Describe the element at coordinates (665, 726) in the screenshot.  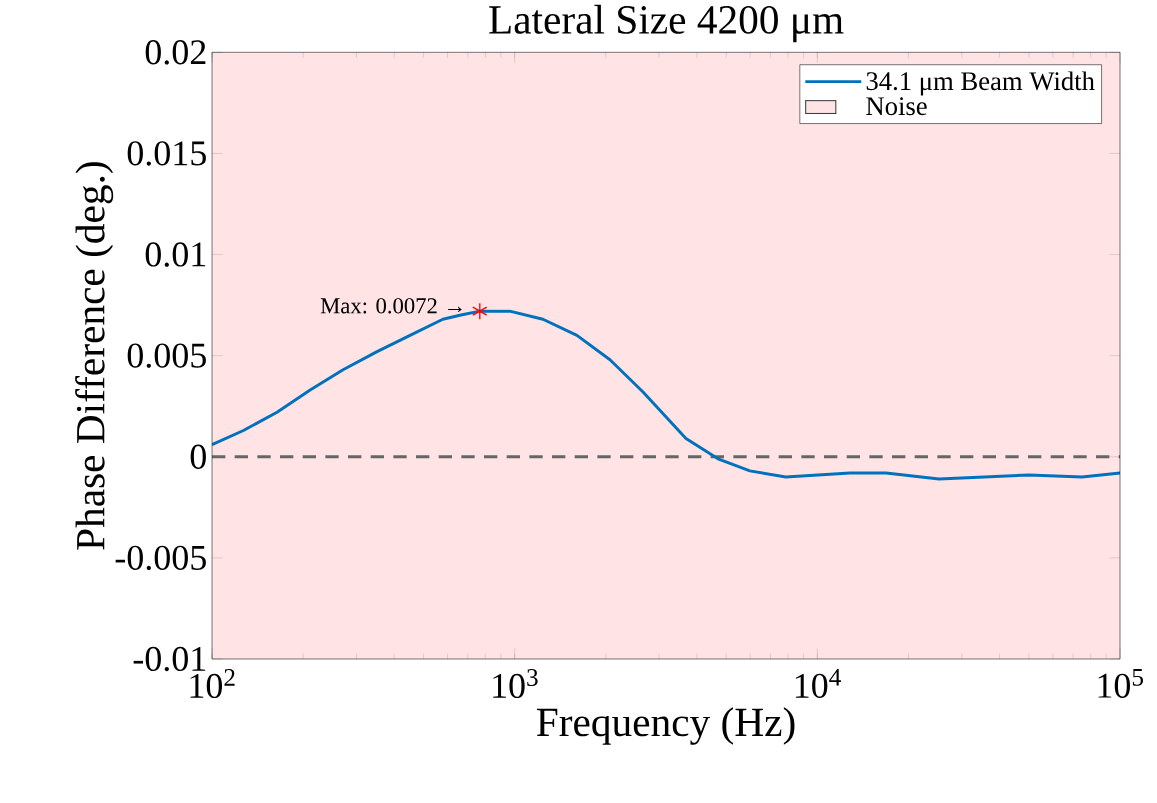
I see `x-axis-title: Frequency (Hz)` at that location.